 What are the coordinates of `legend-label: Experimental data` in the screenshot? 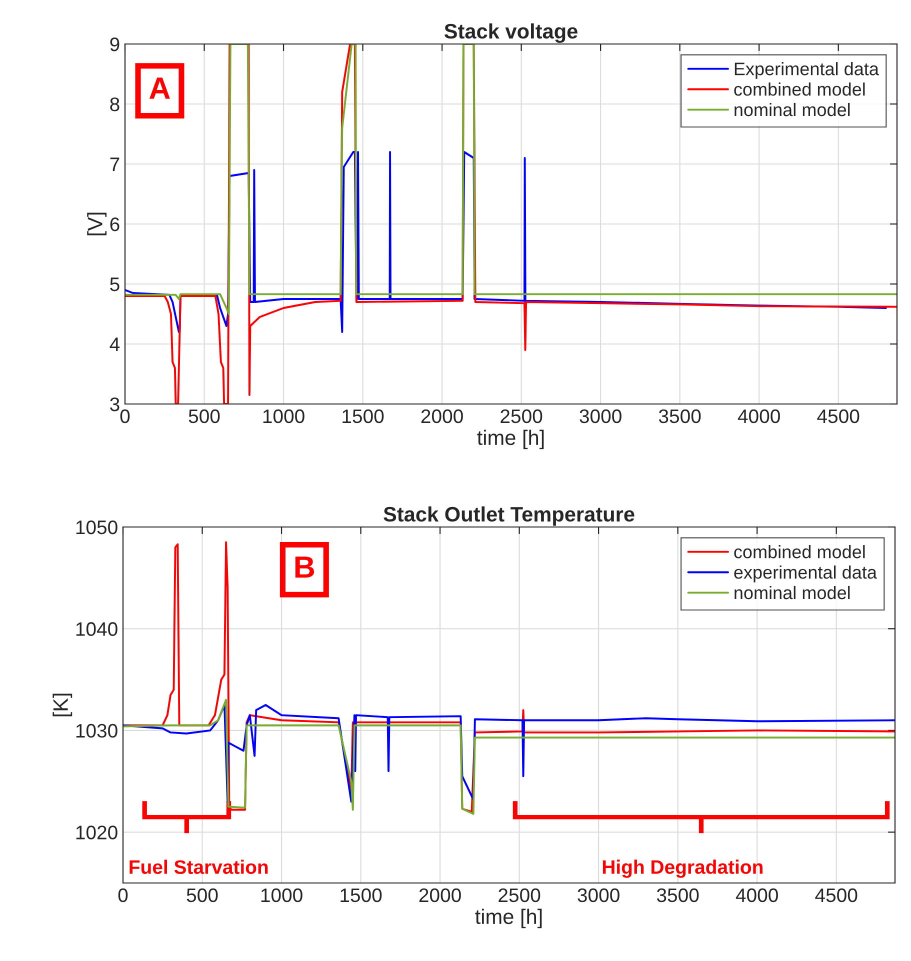 It's located at (806, 70).